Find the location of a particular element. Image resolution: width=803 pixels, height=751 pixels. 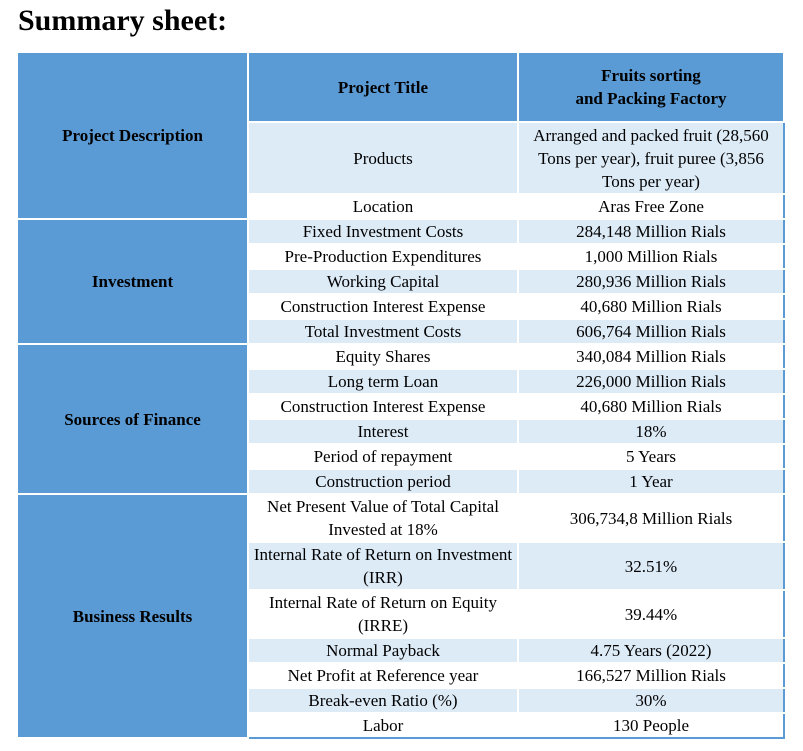

row-value: 1,000 Million Rials is located at coordinates (651, 256).